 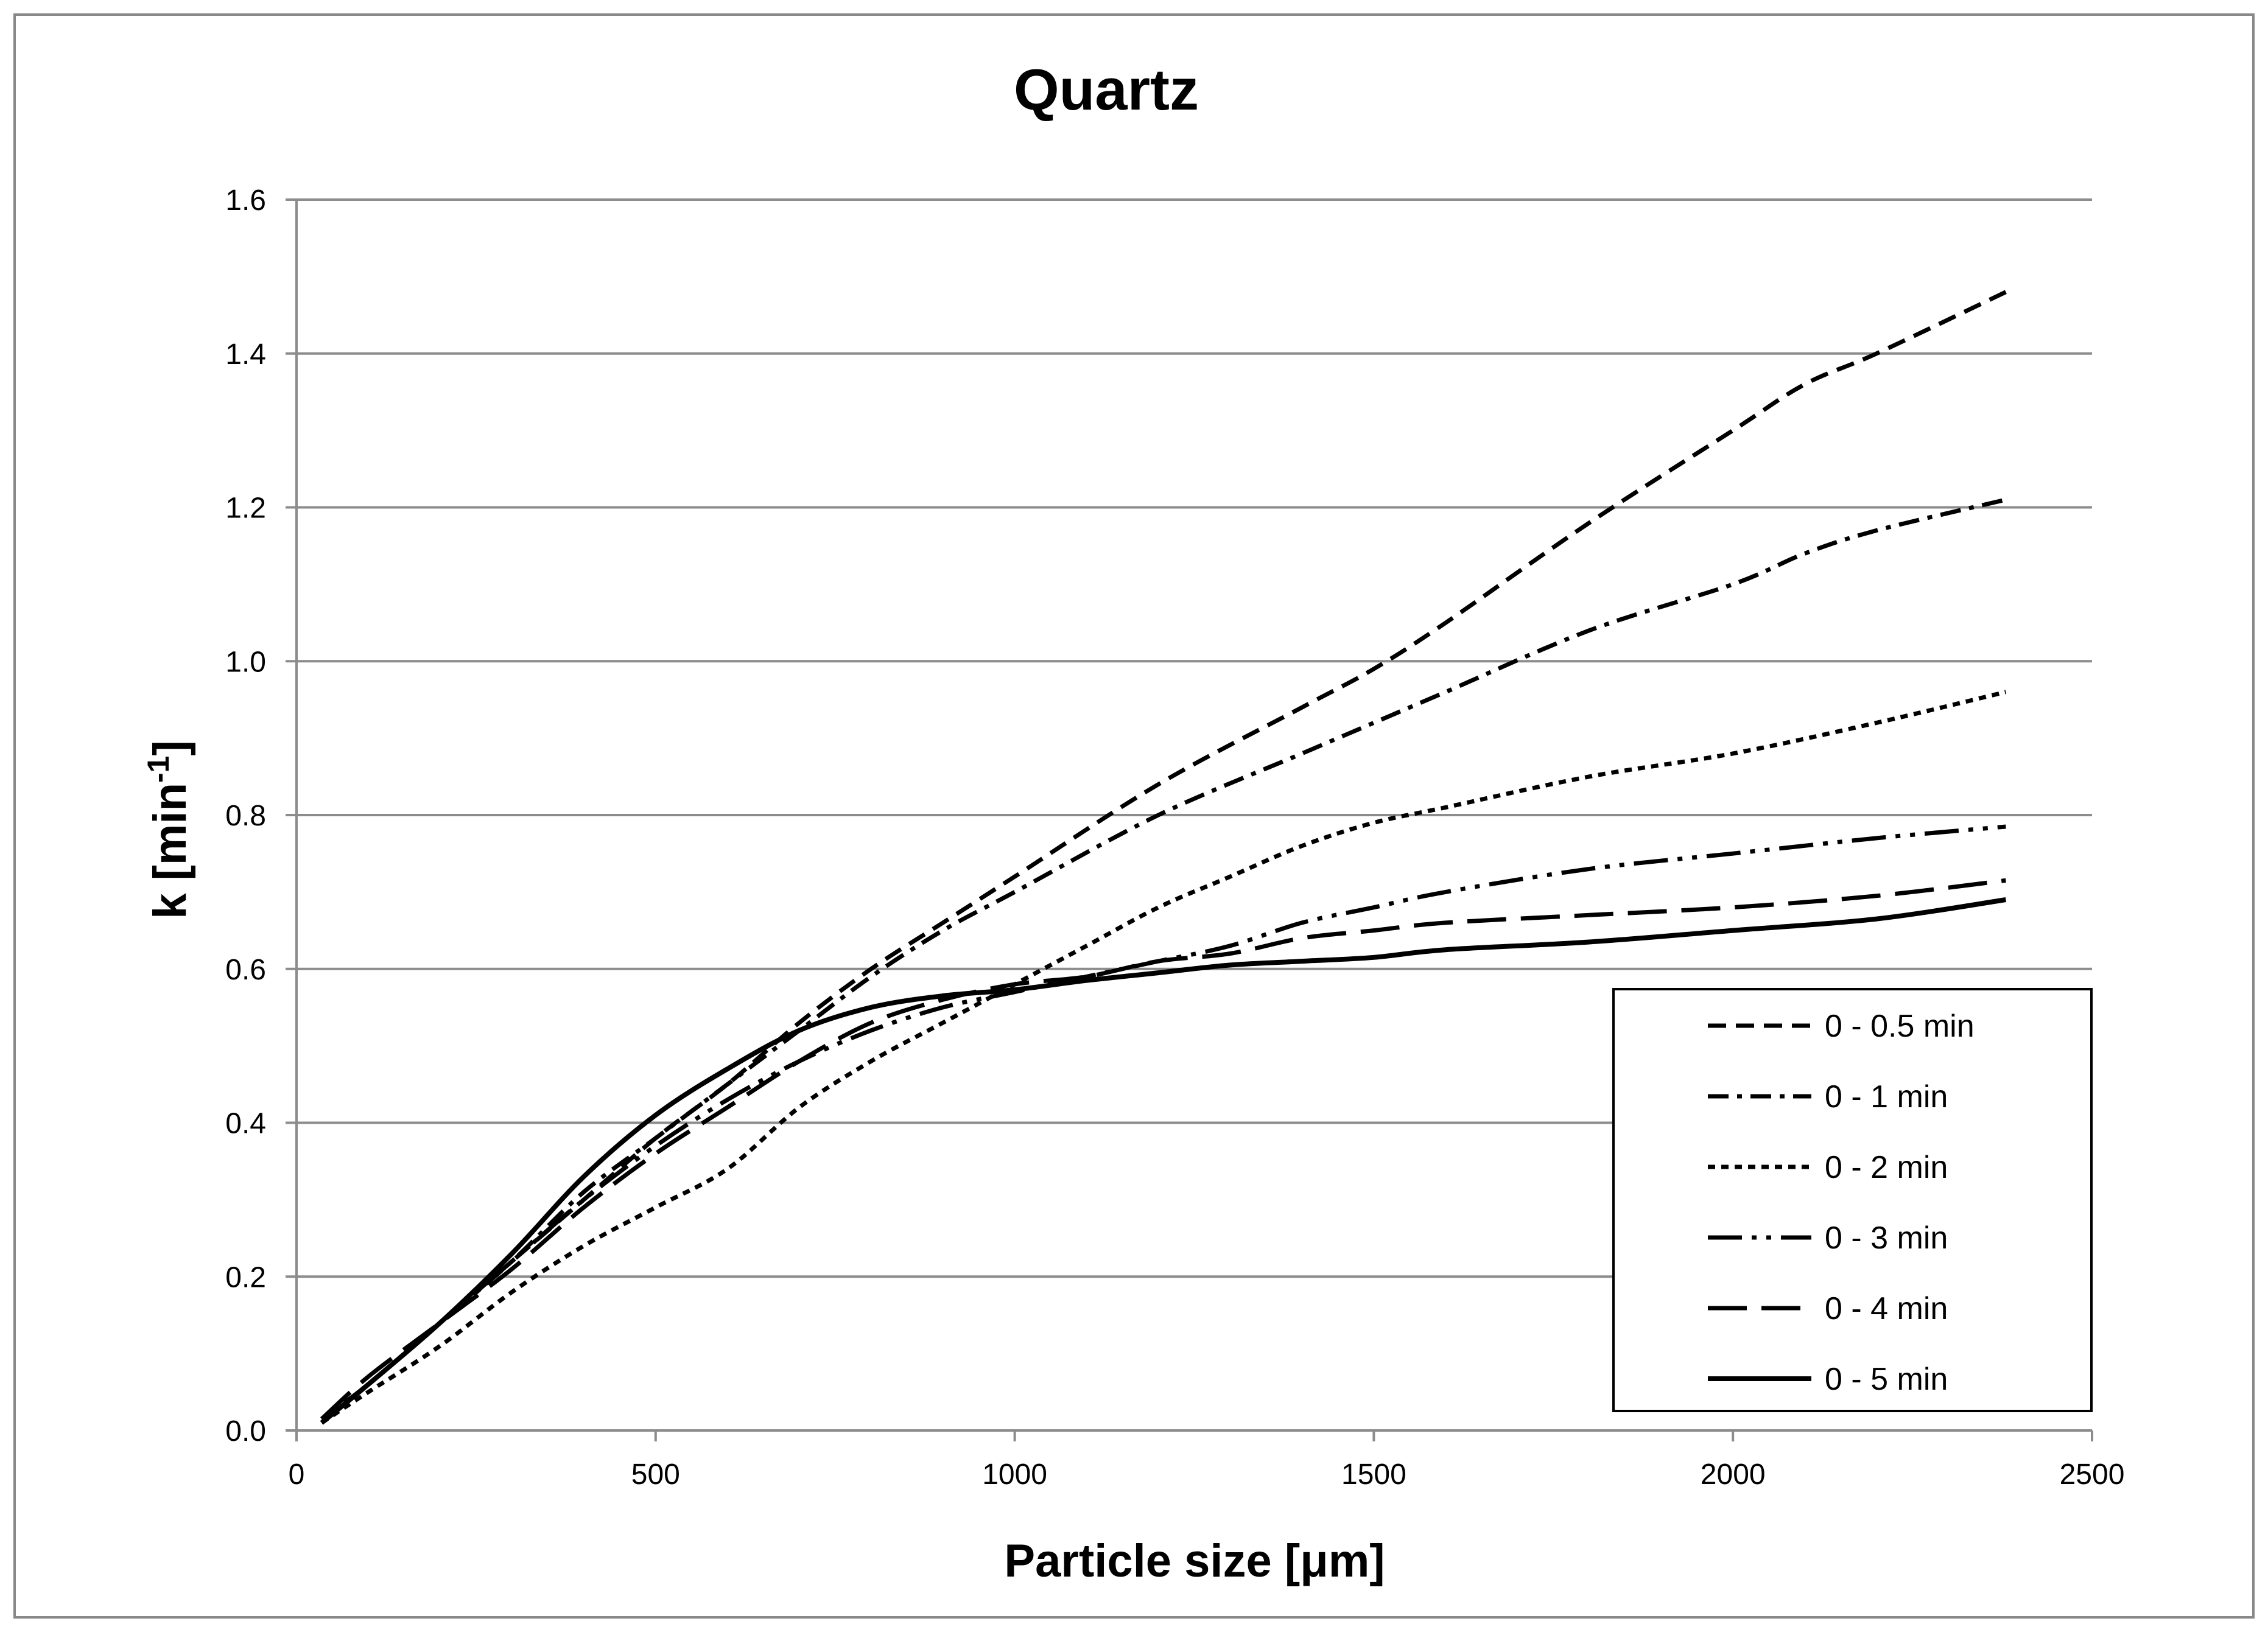 What do you see at coordinates (170, 851) in the screenshot?
I see `y-axis-title-main: k [min` at bounding box center [170, 851].